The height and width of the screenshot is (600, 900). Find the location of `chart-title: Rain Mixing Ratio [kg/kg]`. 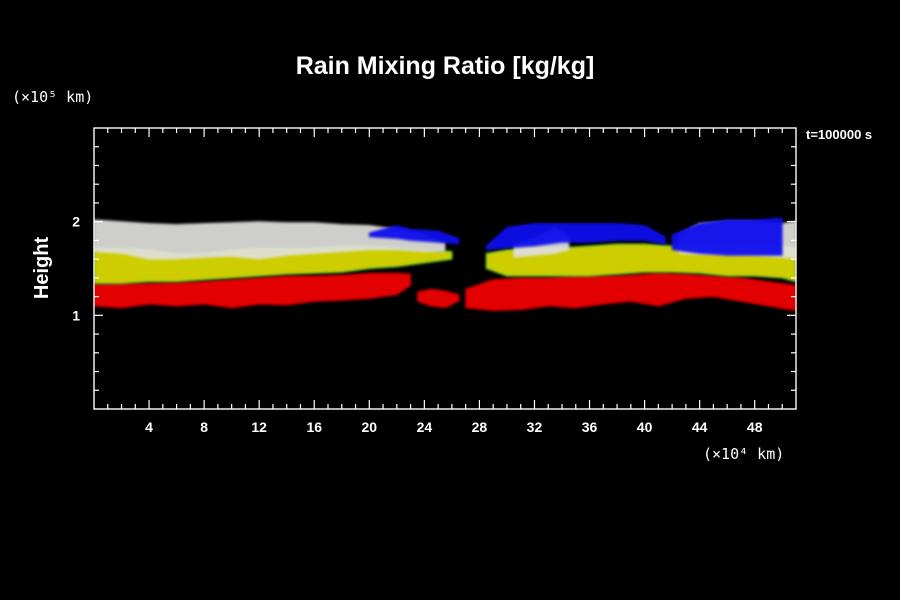

chart-title: Rain Mixing Ratio [kg/kg] is located at coordinates (445, 66).